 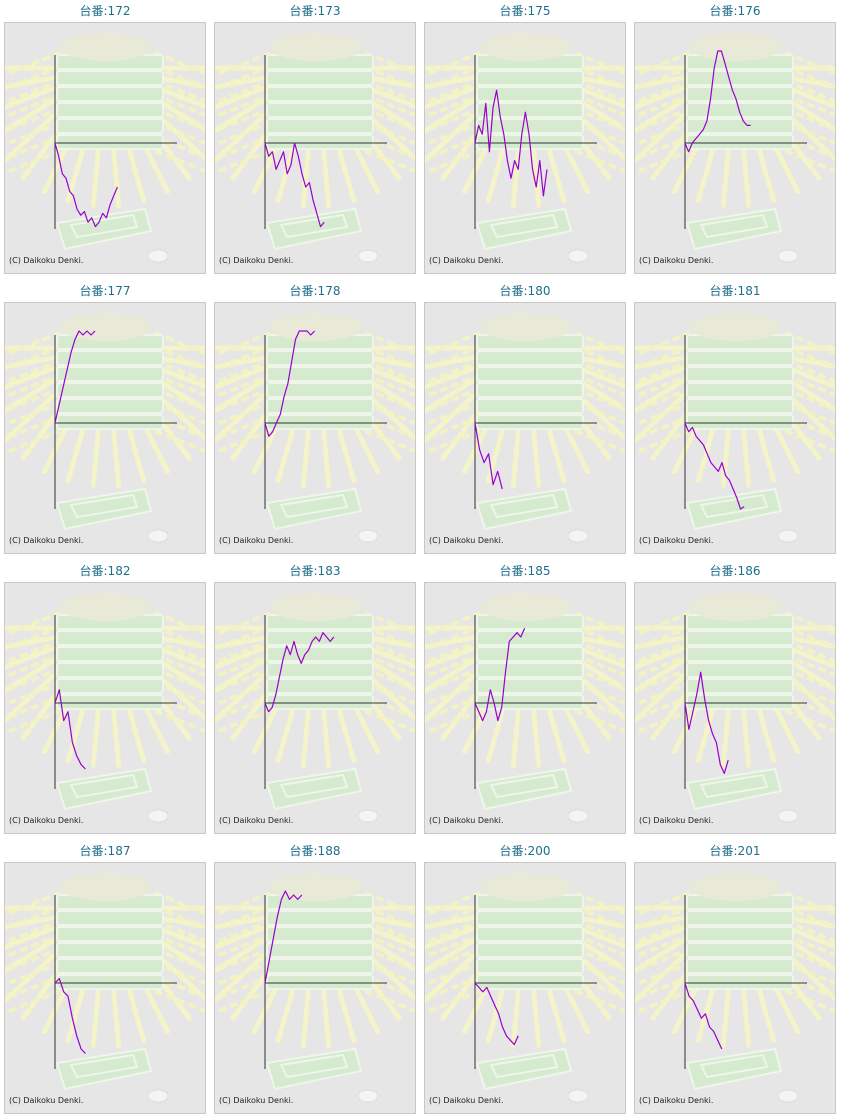 What do you see at coordinates (735, 291) in the screenshot?
I see `chart-title: 台番:181` at bounding box center [735, 291].